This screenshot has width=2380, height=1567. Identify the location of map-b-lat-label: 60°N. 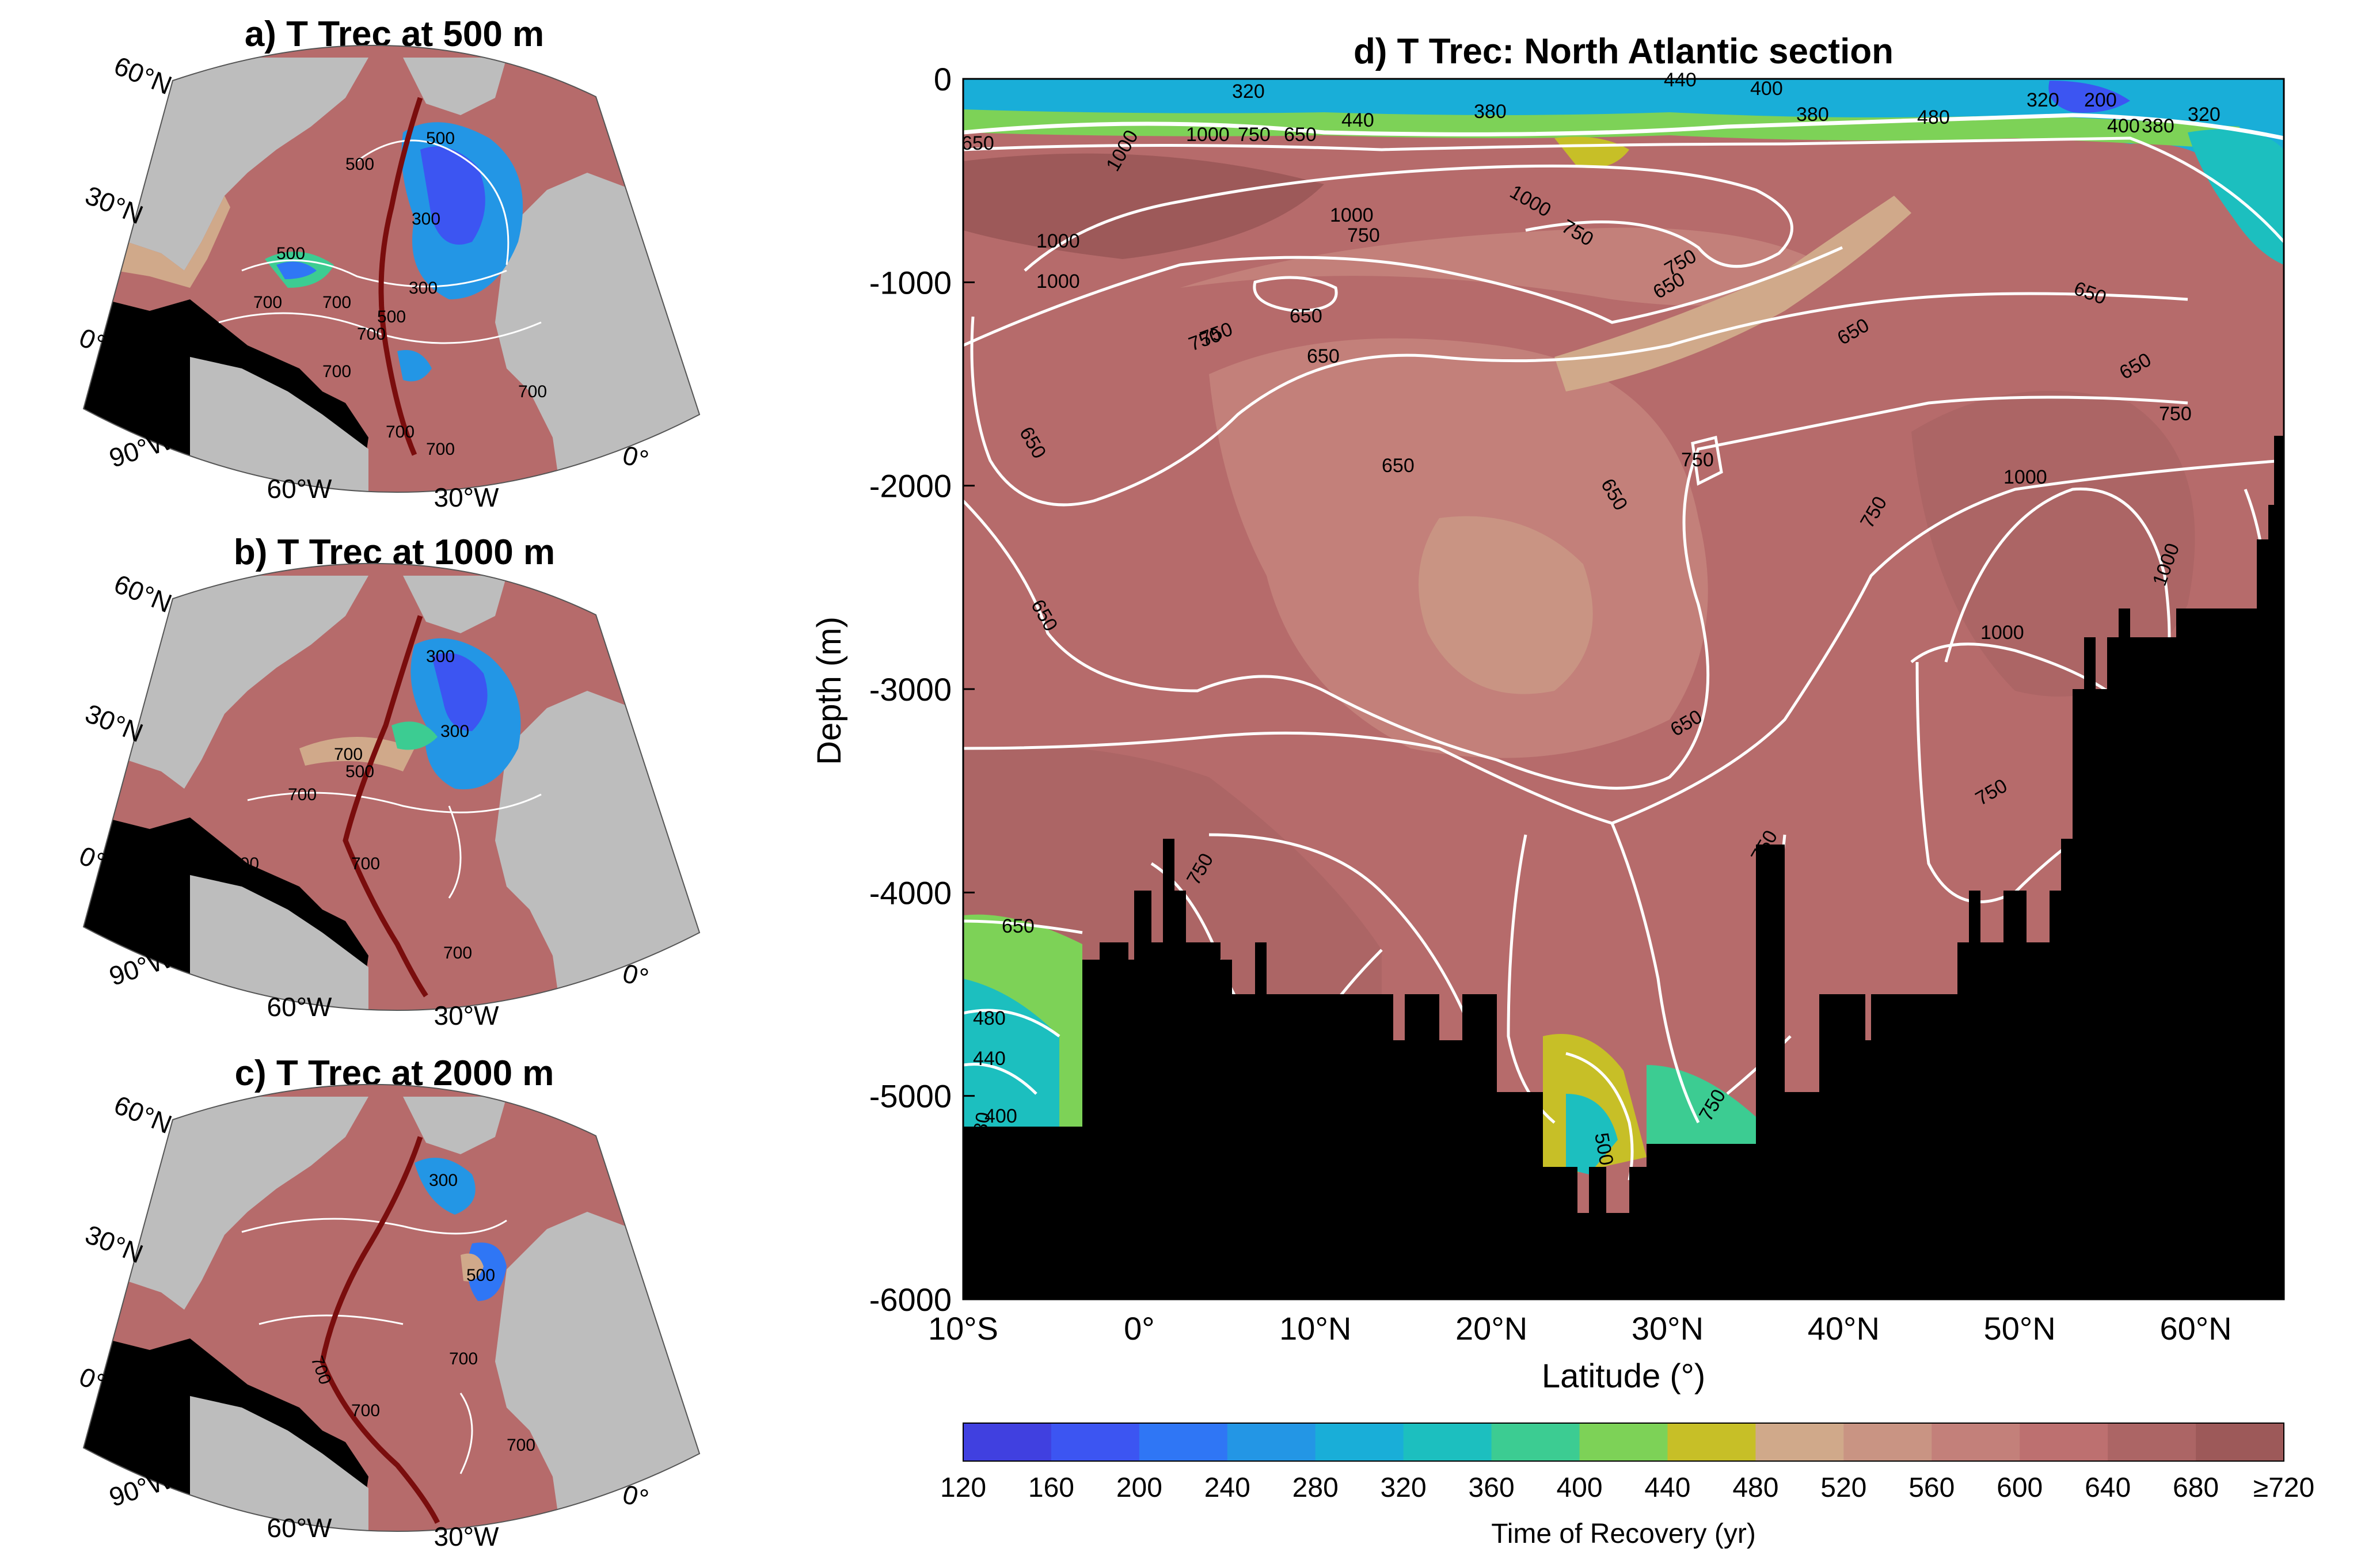
(143, 594).